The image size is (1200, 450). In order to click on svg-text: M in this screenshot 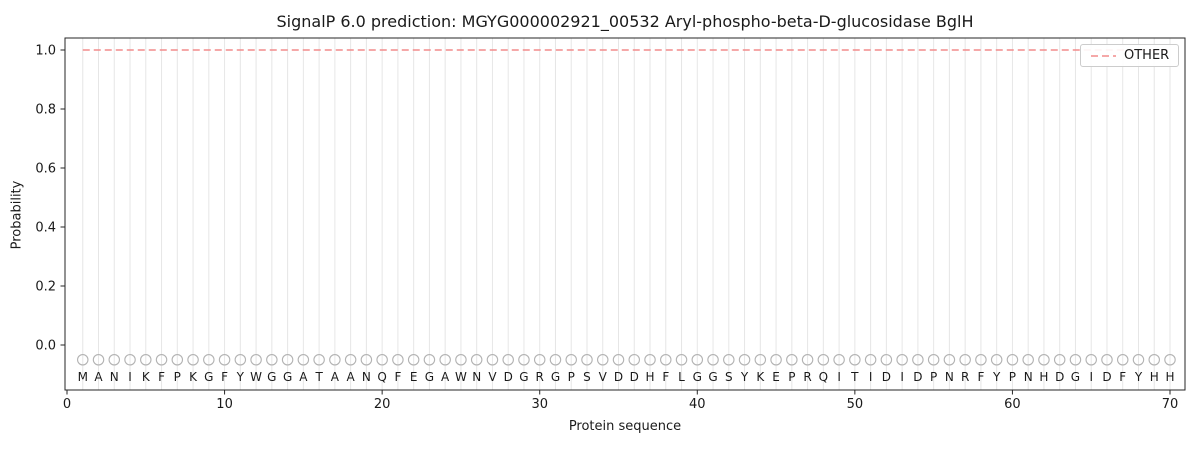, I will do `click(83, 377)`.